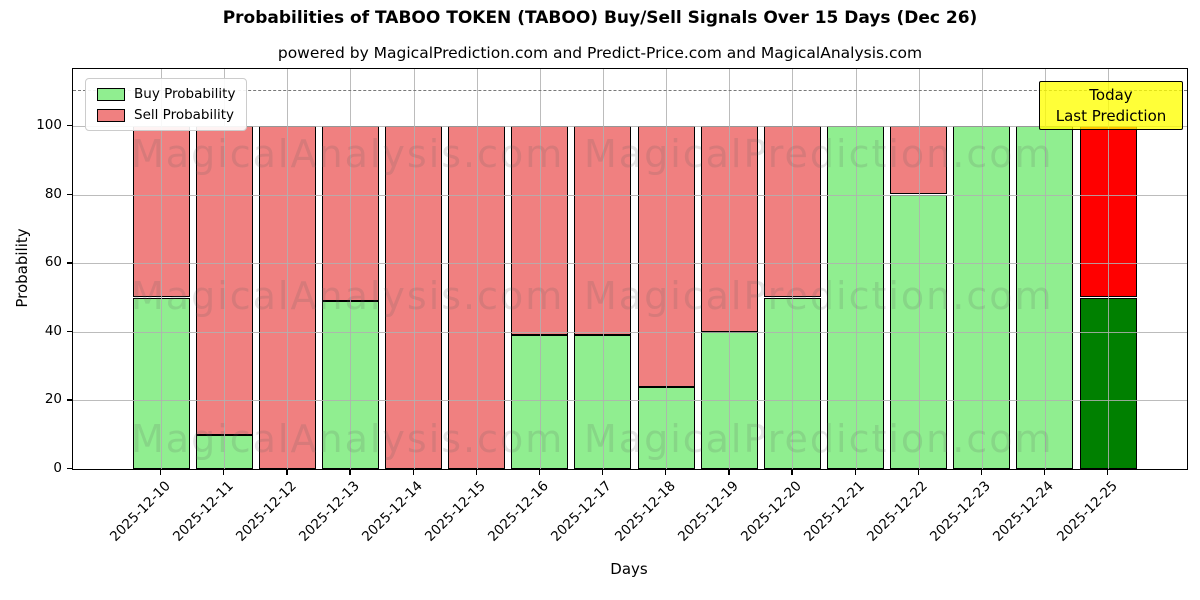 The image size is (1200, 600). What do you see at coordinates (1024, 511) in the screenshot?
I see `x-tick-label: 2025-12-24` at bounding box center [1024, 511].